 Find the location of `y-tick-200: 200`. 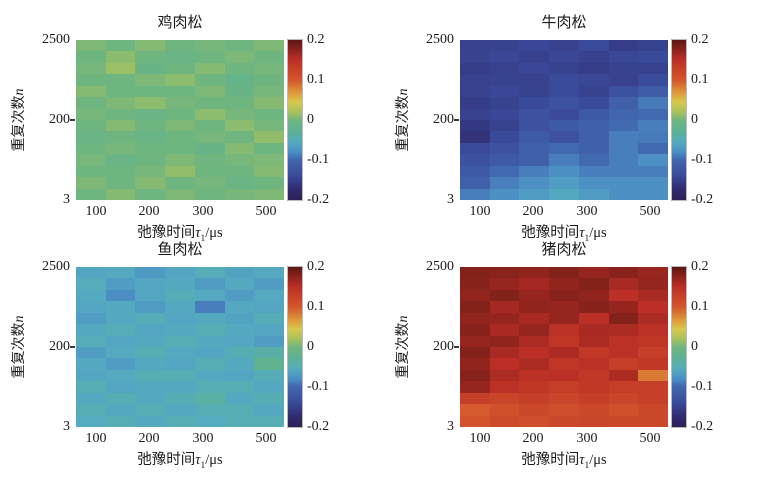

y-tick-200: 200 is located at coordinates (443, 346).